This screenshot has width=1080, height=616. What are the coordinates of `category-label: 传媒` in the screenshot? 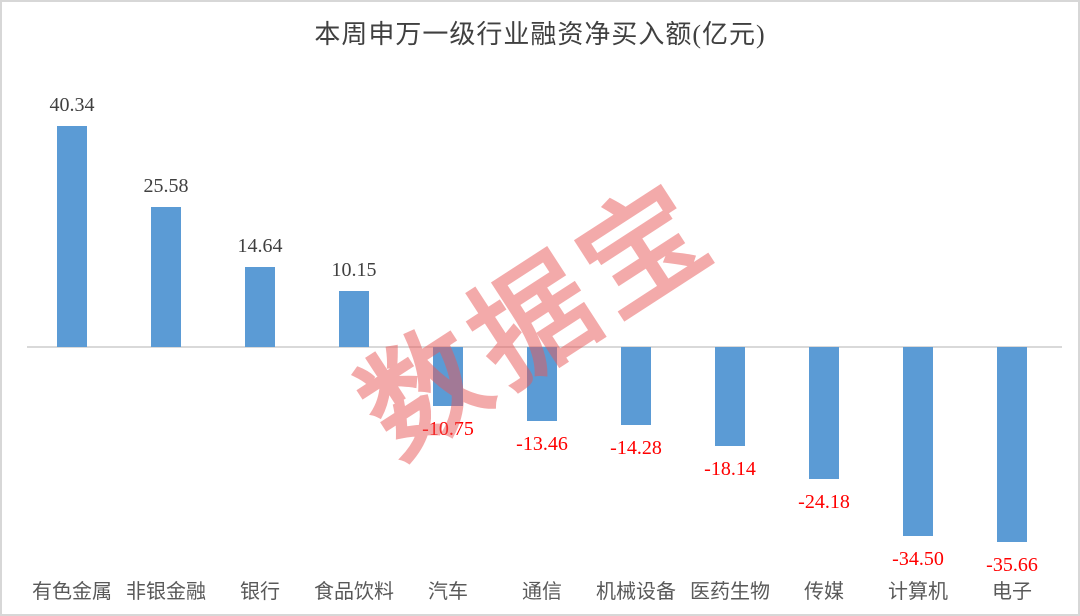 It's located at (824, 592).